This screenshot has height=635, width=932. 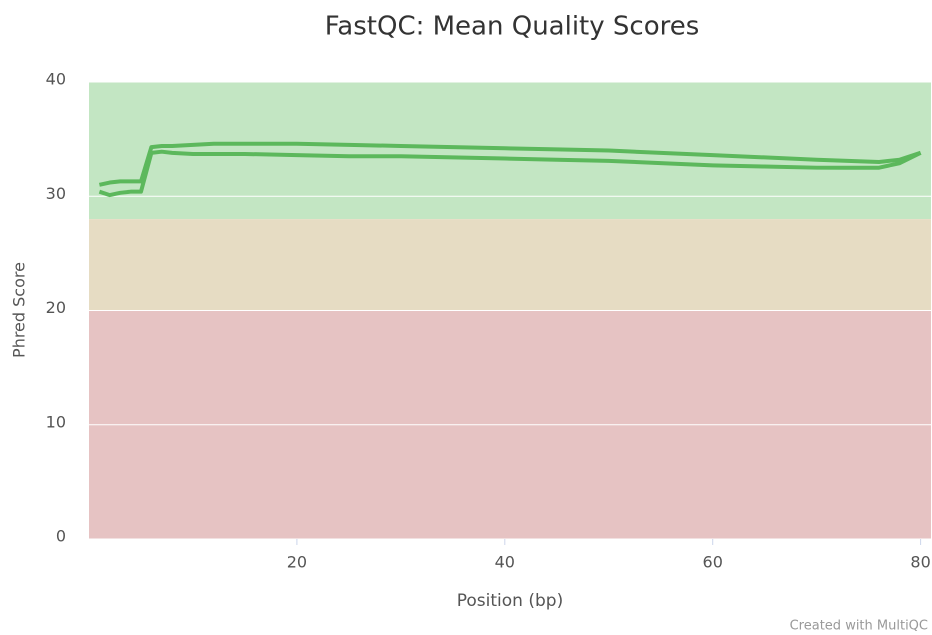 I want to click on y-tick-label: 20, so click(x=56, y=307).